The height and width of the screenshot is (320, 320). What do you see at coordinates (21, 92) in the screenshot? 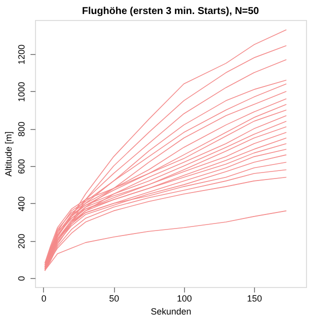
I see `y-tick-label: 1000` at bounding box center [21, 92].